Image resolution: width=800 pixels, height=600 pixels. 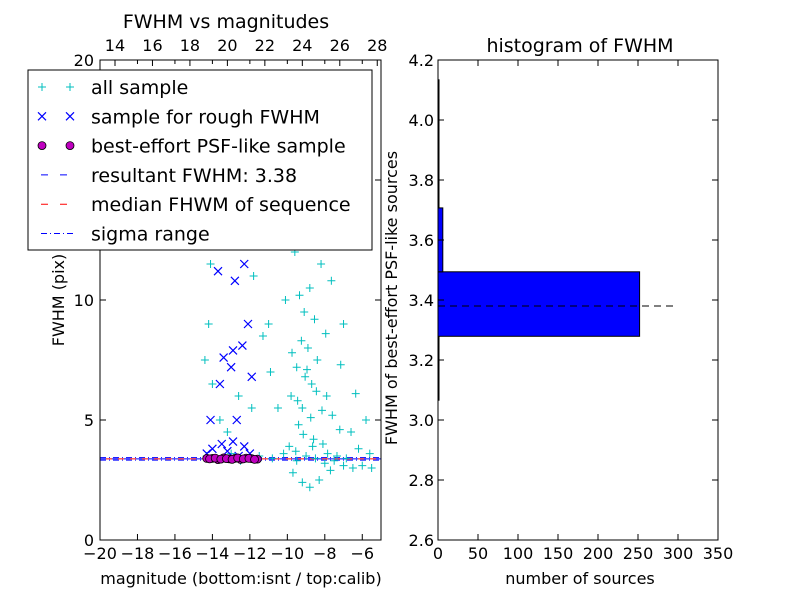 I want to click on scatter-ylabel: FWHM (pix), so click(x=58, y=300).